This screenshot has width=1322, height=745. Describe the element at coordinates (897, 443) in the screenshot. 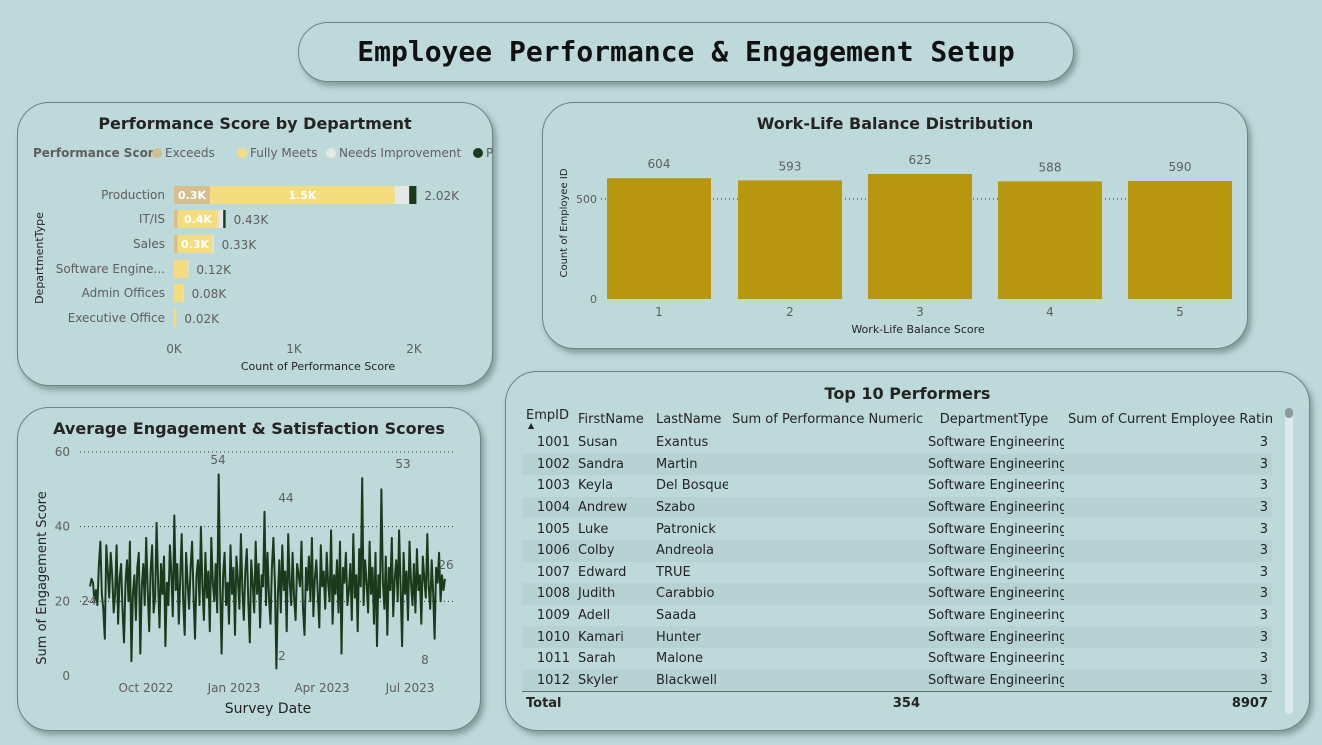

I see `table-row: 1001 Susan Exantus Software Engineering 3` at that location.